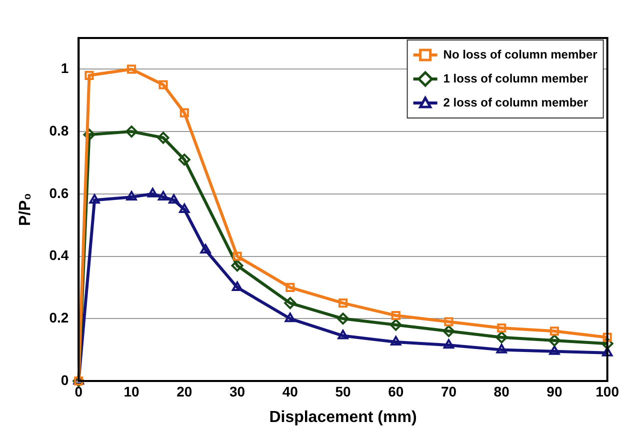  Describe the element at coordinates (554, 391) in the screenshot. I see `x-tick-label: 90` at that location.